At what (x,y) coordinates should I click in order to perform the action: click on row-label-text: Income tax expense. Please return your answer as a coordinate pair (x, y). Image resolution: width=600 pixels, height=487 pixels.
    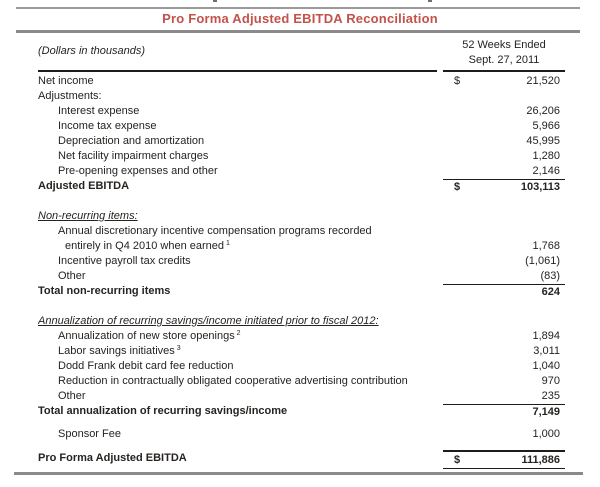
    Looking at the image, I should click on (107, 126).